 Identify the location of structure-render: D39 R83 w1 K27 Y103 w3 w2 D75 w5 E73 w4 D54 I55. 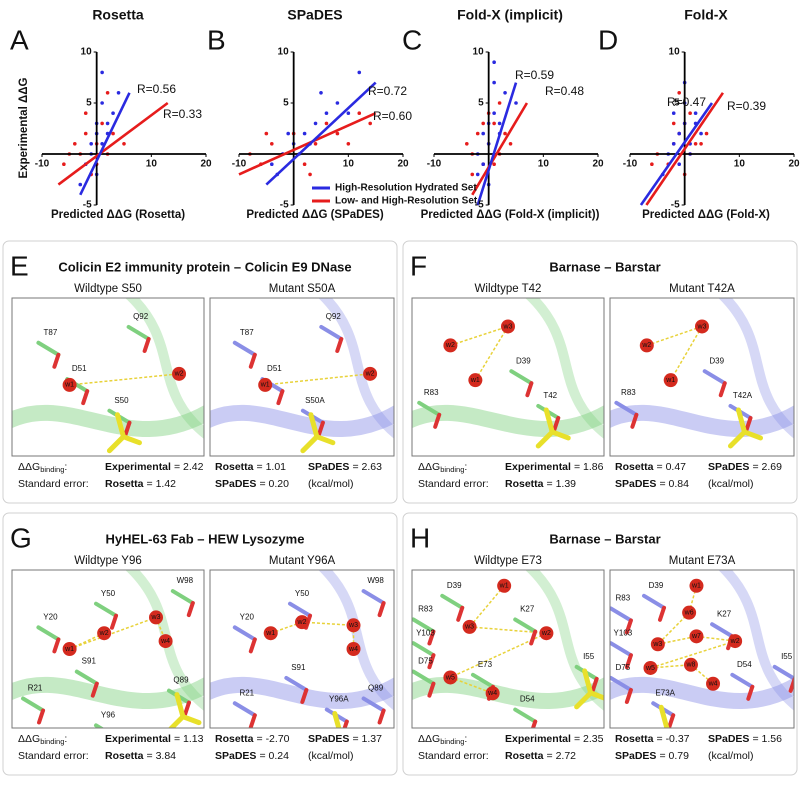
(508, 649).